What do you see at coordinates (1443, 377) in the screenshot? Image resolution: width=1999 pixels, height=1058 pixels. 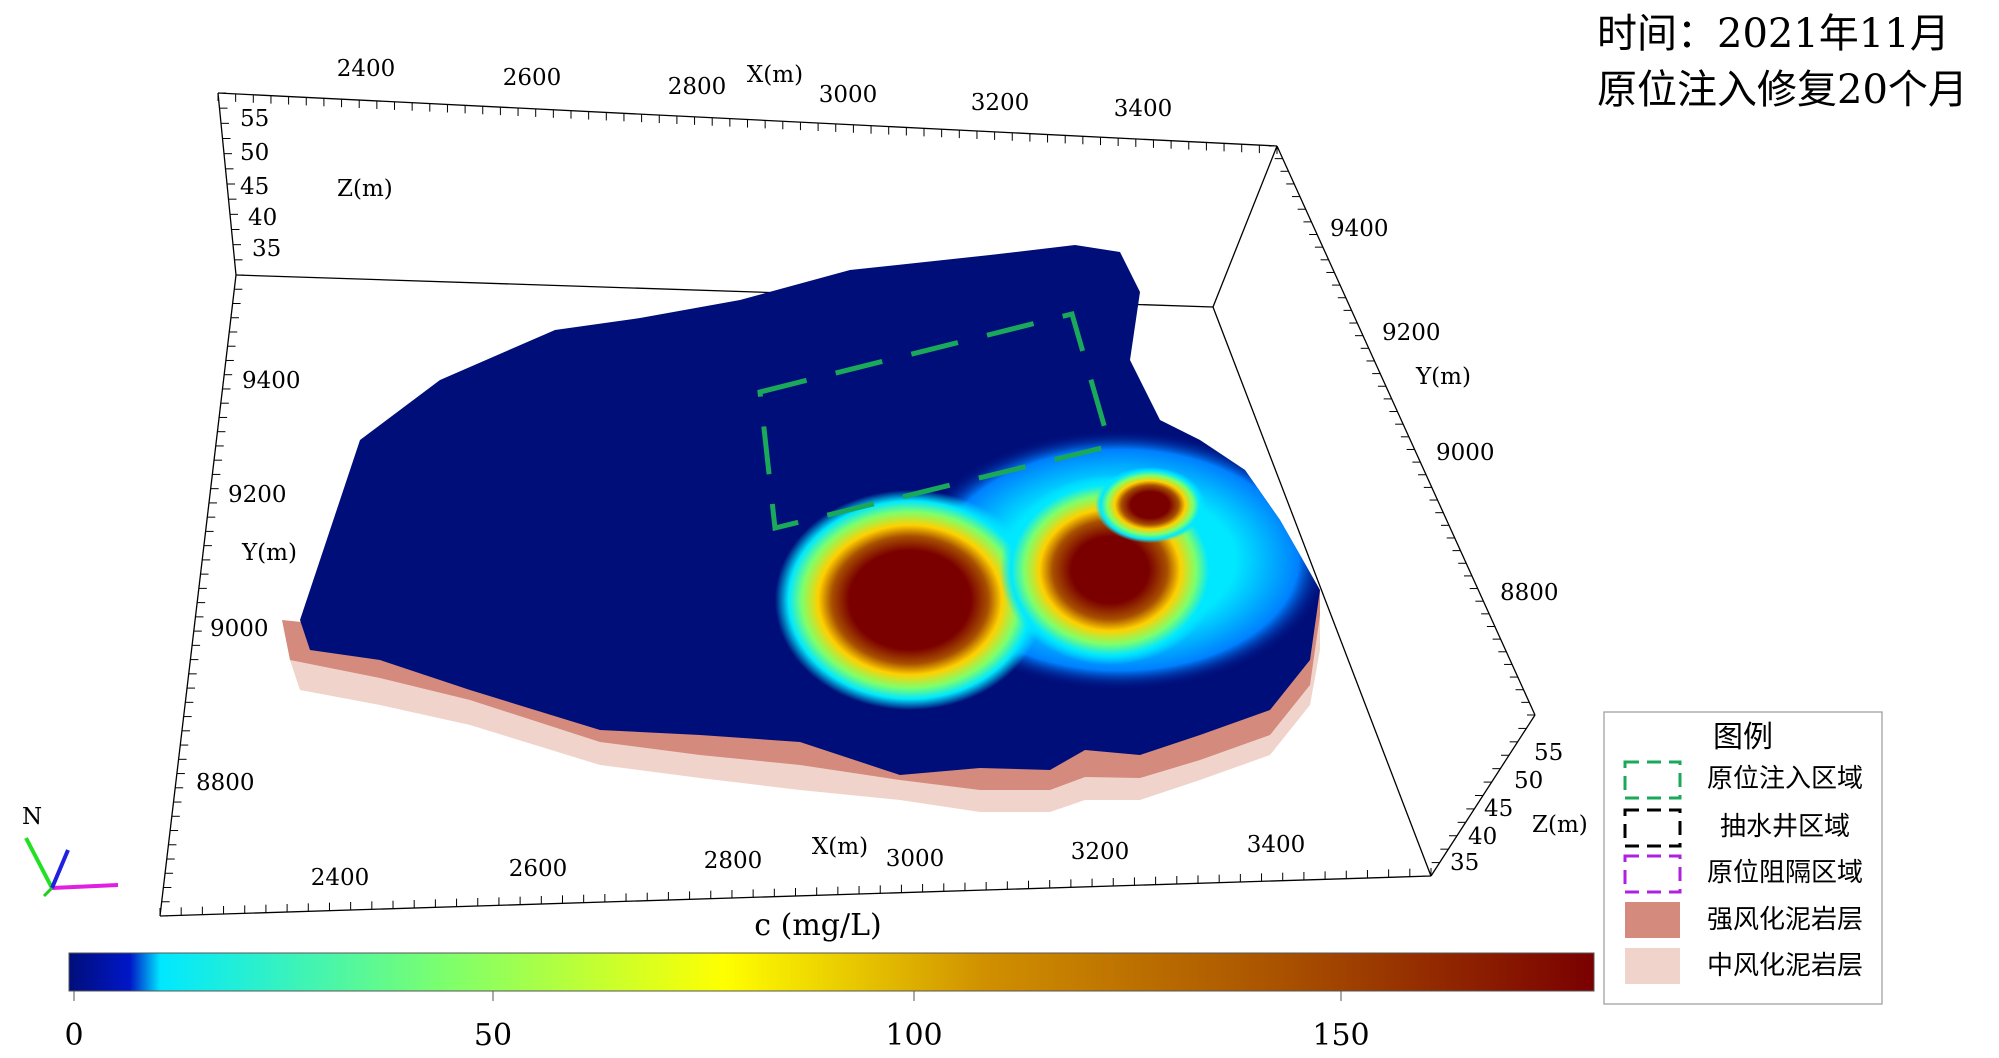 I see `y-axis-label-right: Y(m)` at bounding box center [1443, 377].